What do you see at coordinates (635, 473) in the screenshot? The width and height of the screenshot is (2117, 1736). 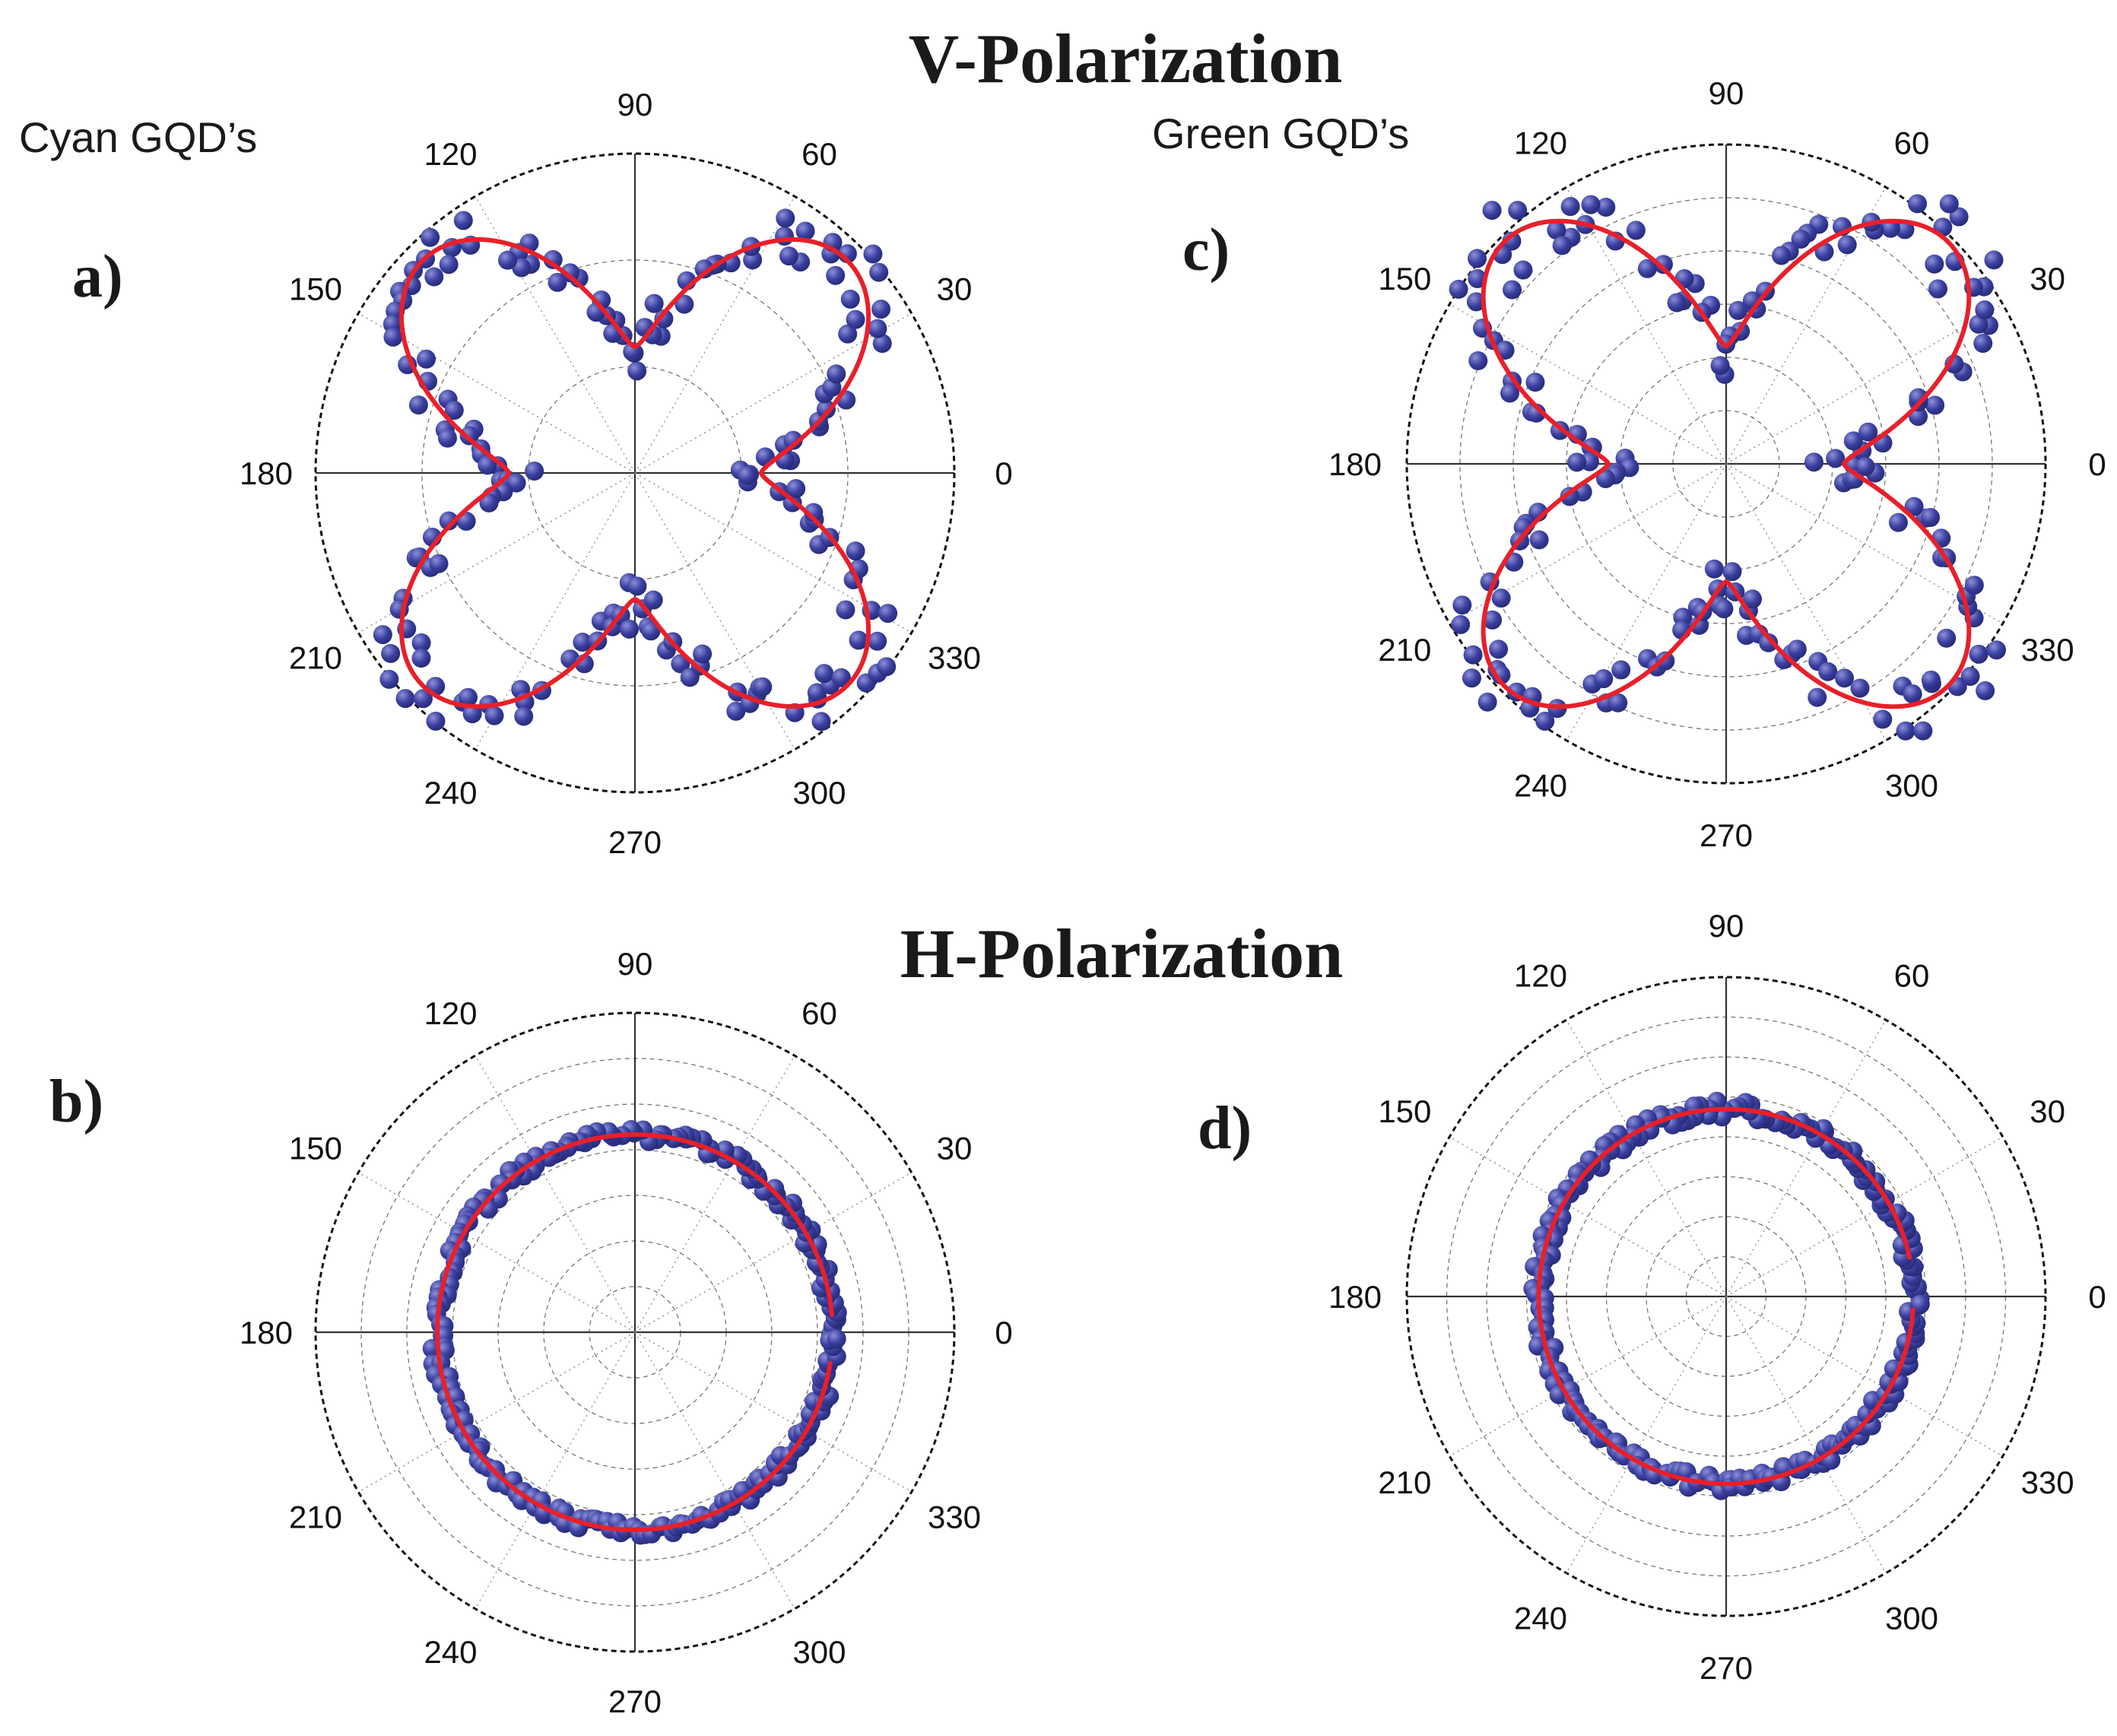 I see `outer-ring` at bounding box center [635, 473].